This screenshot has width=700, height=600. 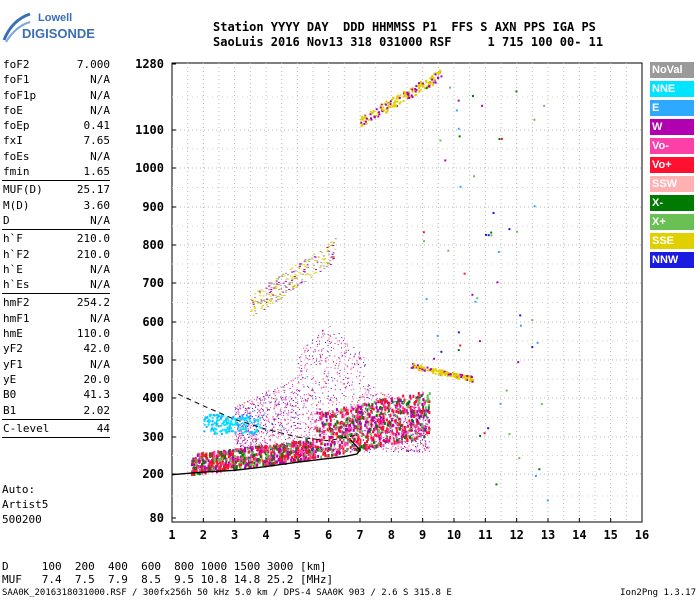 What do you see at coordinates (579, 535) in the screenshot?
I see `x-tick-label: 14` at bounding box center [579, 535].